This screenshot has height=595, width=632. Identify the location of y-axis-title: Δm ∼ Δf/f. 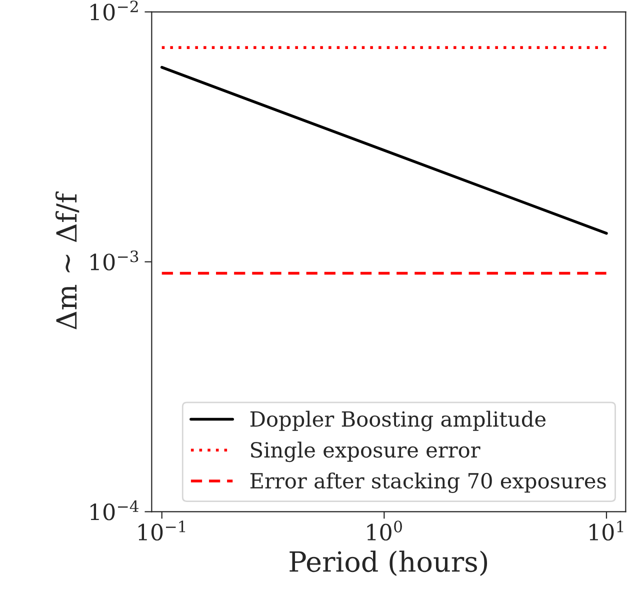
(67, 260).